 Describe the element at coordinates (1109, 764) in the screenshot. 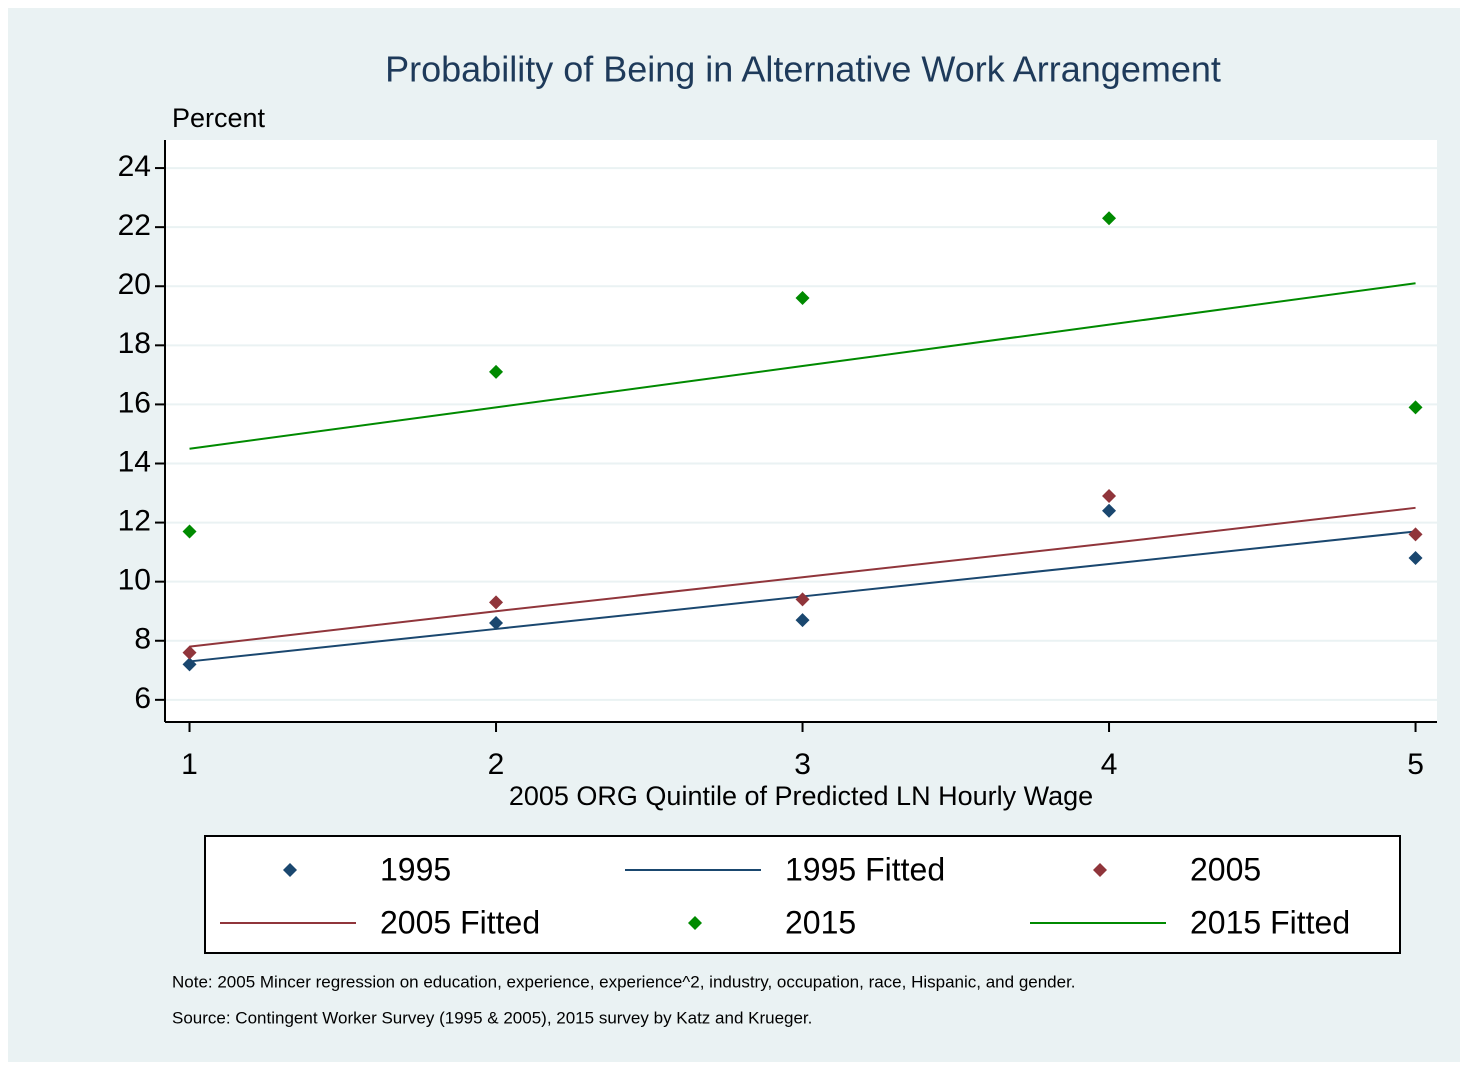

I see `x-tick-label: 4` at that location.